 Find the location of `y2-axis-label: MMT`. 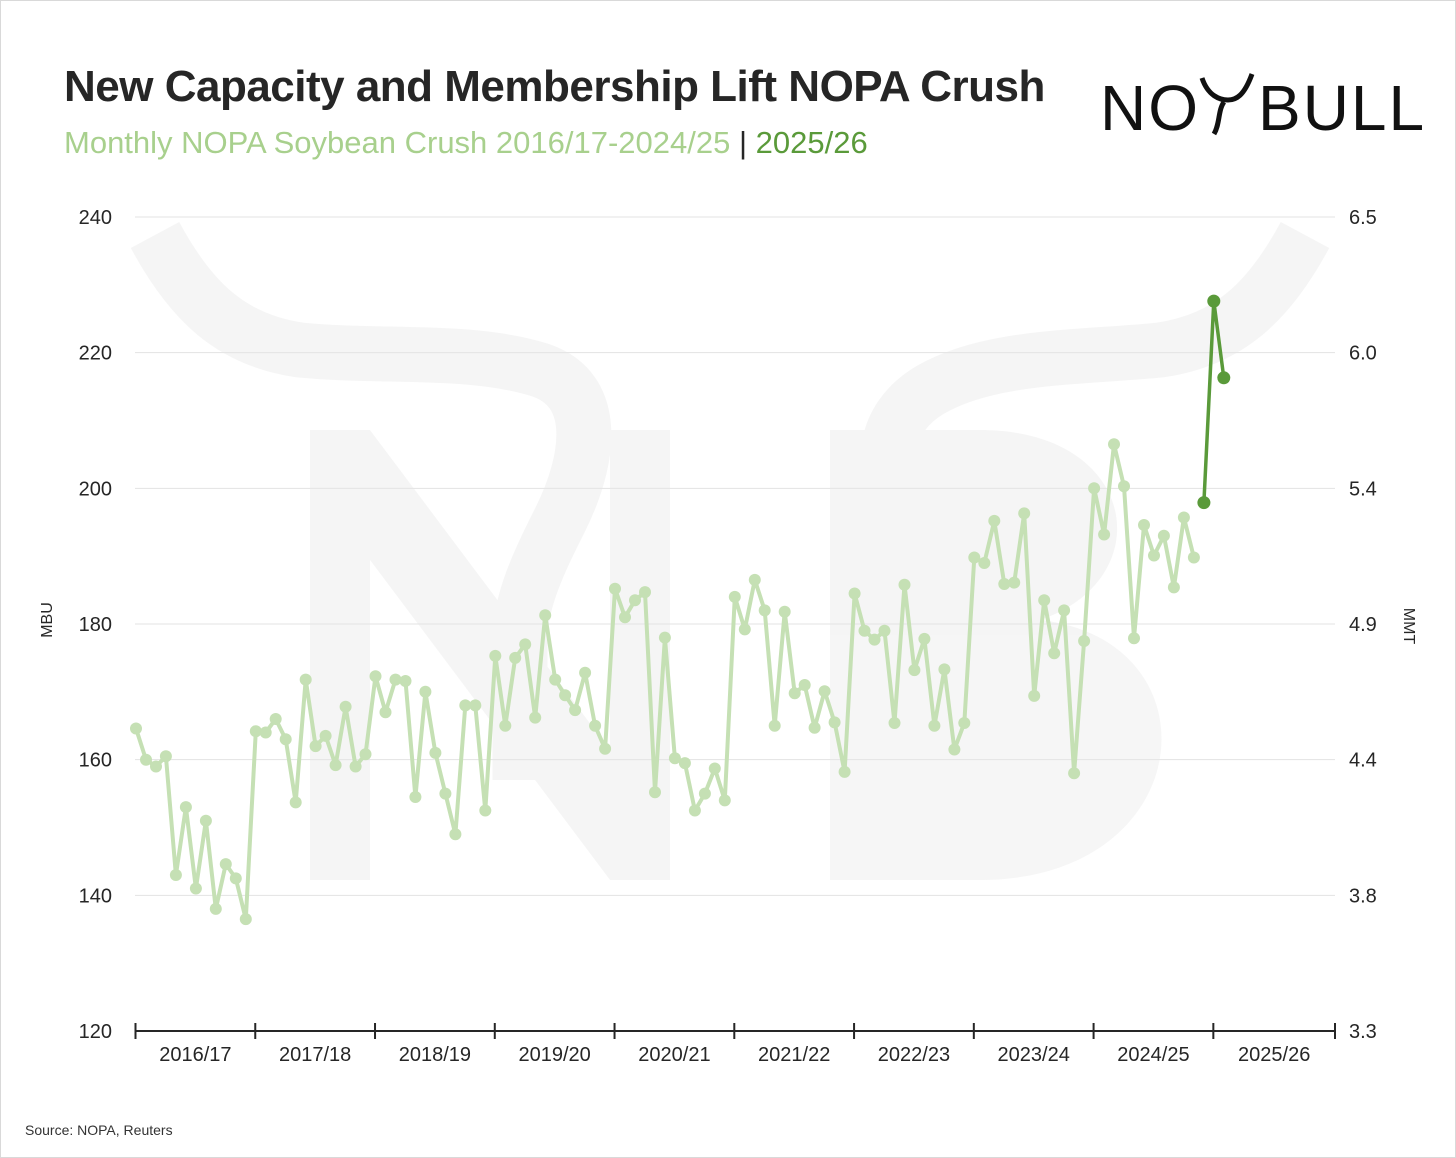

y2-axis-label: MMT is located at coordinates (1408, 626).